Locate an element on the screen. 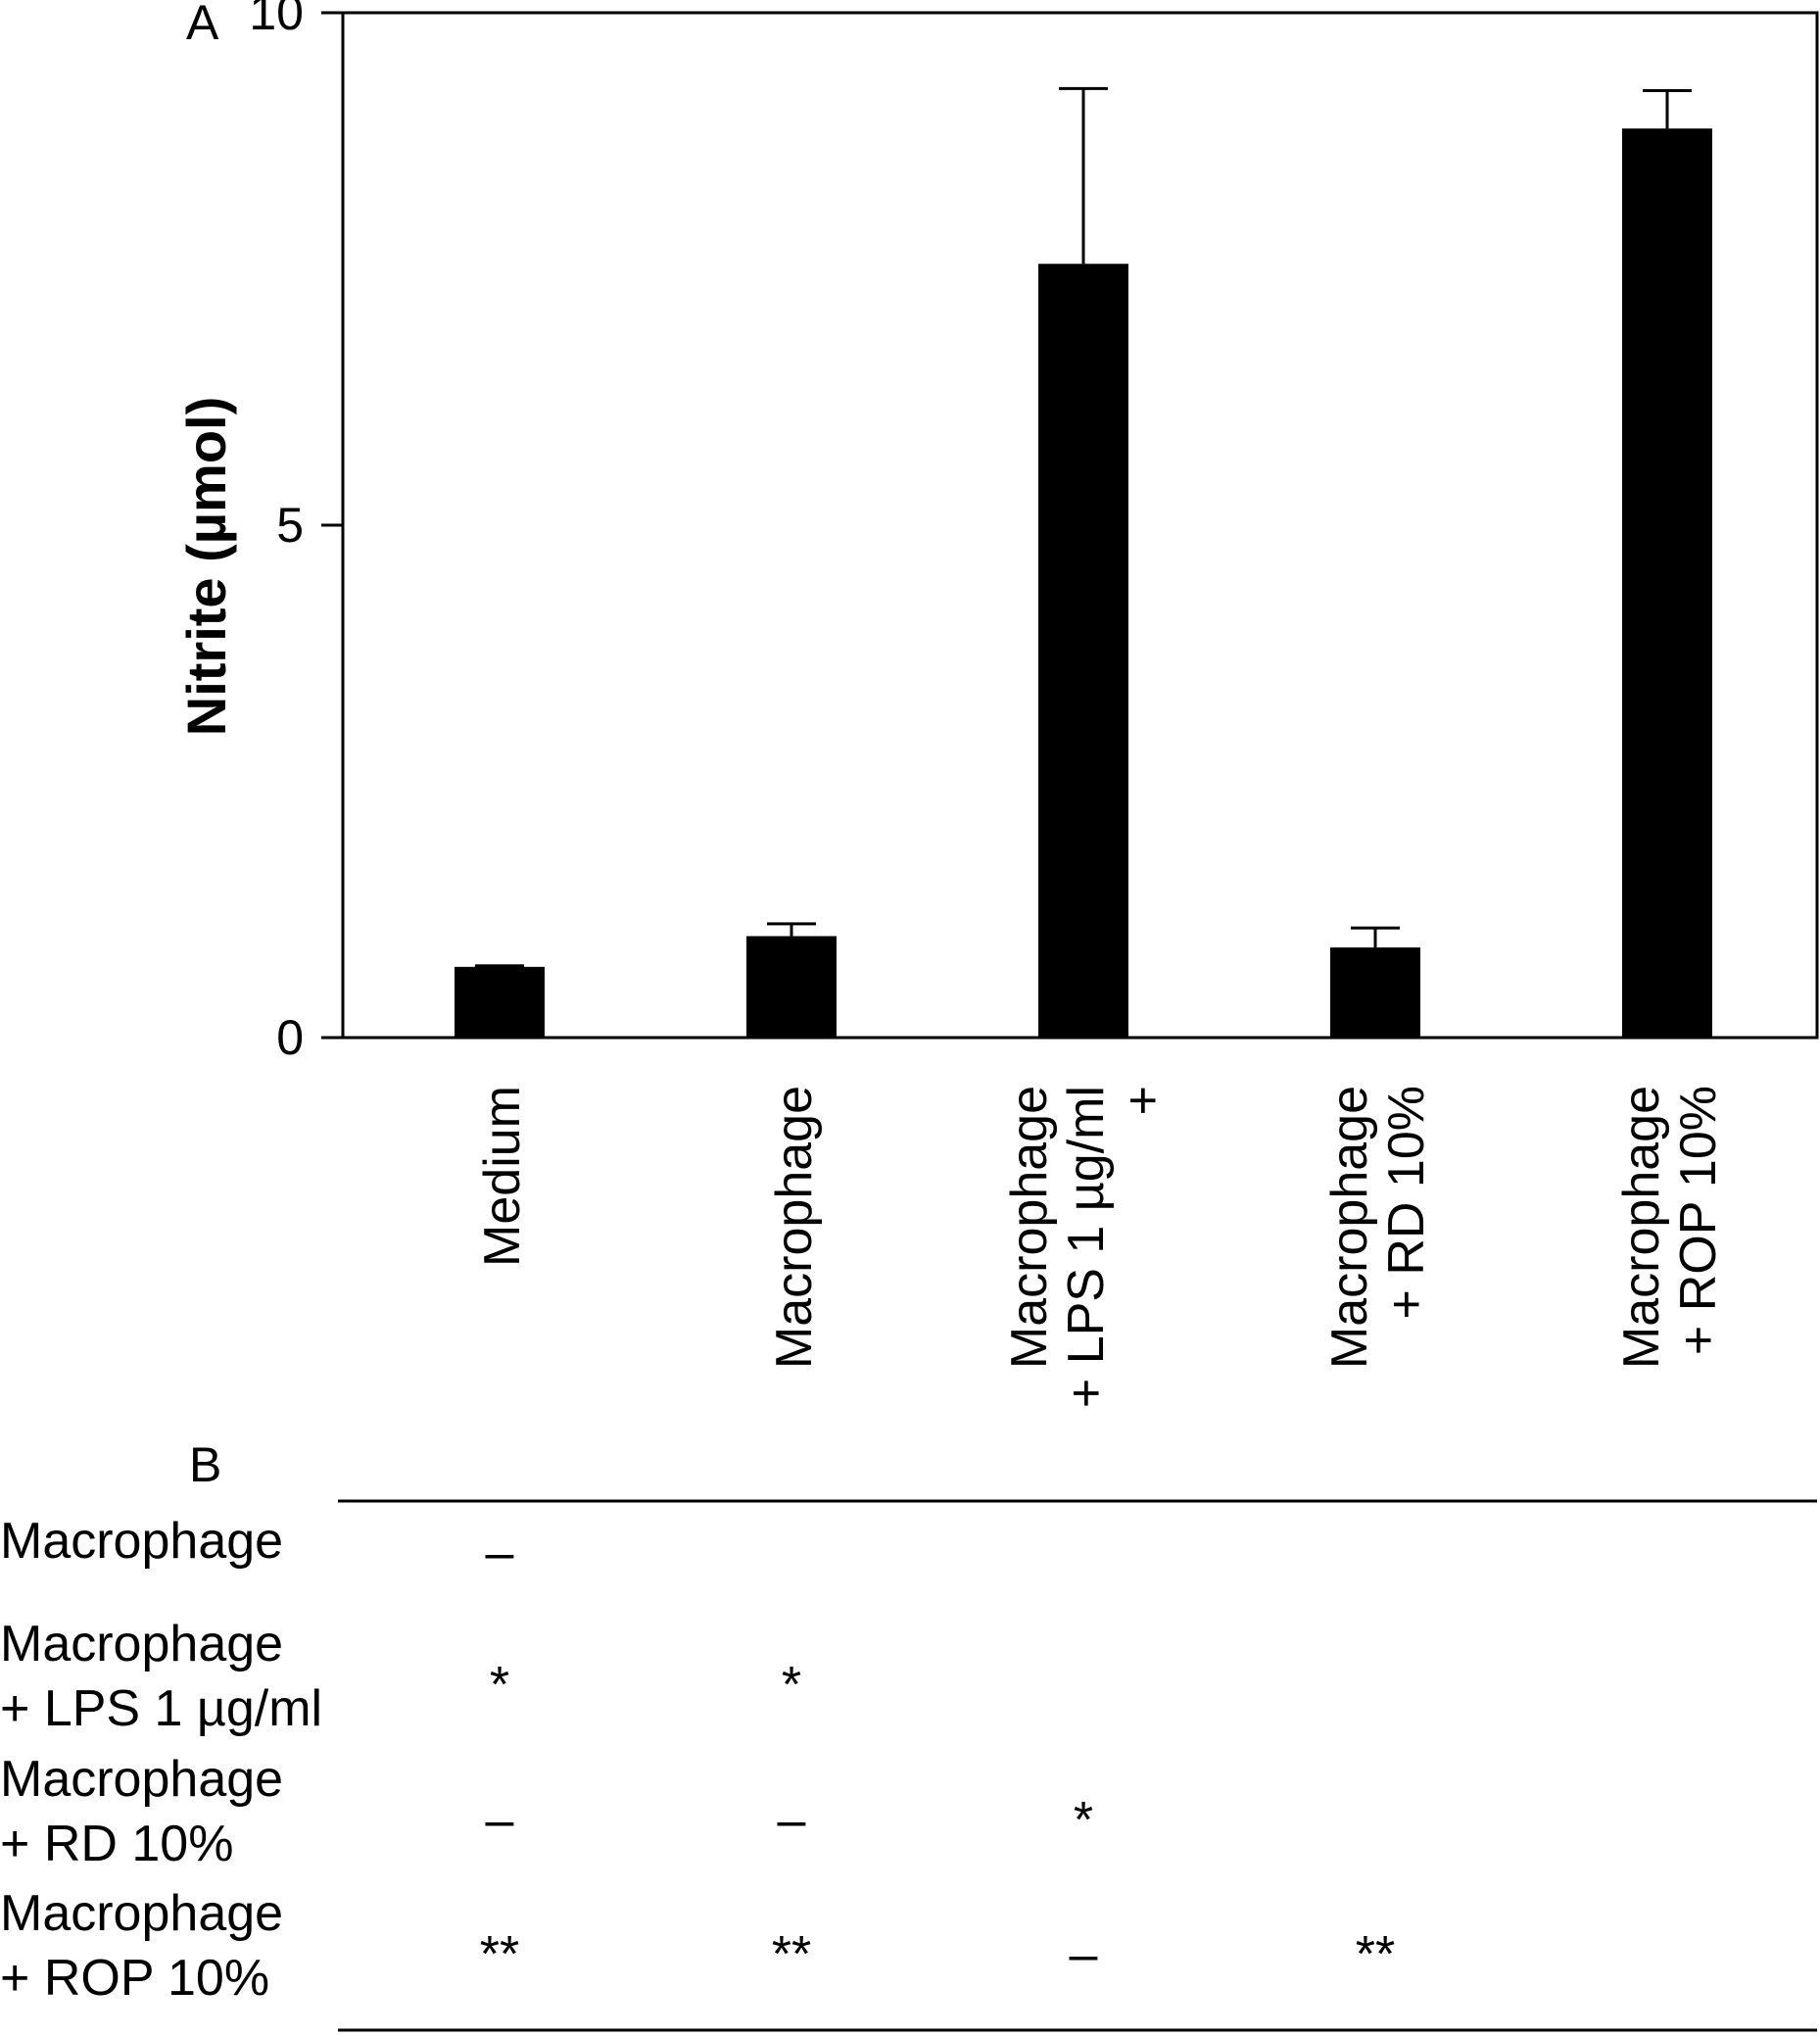 This screenshot has height=2036, width=1820. x-tick-label: Medium is located at coordinates (502, 1176).